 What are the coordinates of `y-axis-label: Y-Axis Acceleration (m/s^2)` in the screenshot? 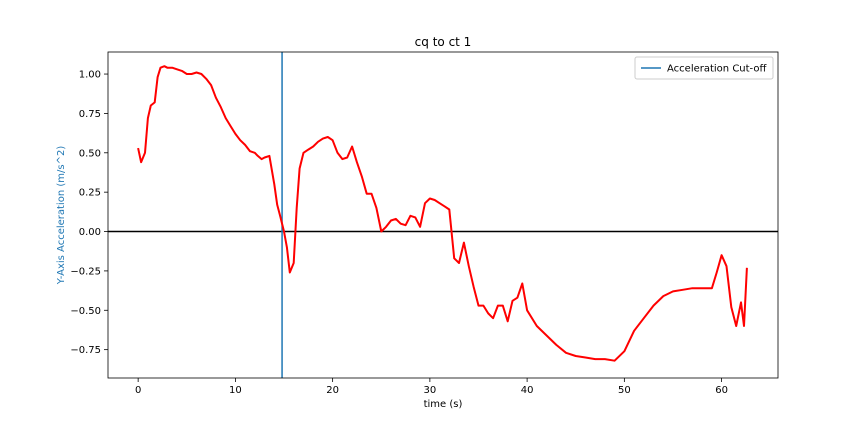 It's located at (61, 216).